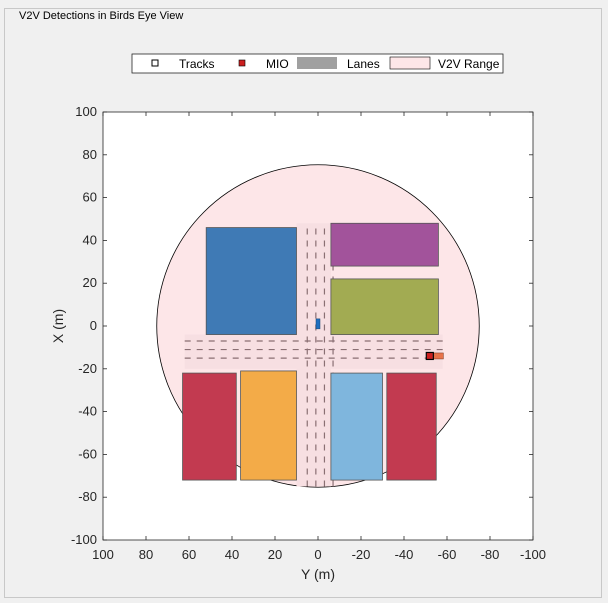 The height and width of the screenshot is (603, 608). I want to click on legend-item: Lanes, so click(338, 64).